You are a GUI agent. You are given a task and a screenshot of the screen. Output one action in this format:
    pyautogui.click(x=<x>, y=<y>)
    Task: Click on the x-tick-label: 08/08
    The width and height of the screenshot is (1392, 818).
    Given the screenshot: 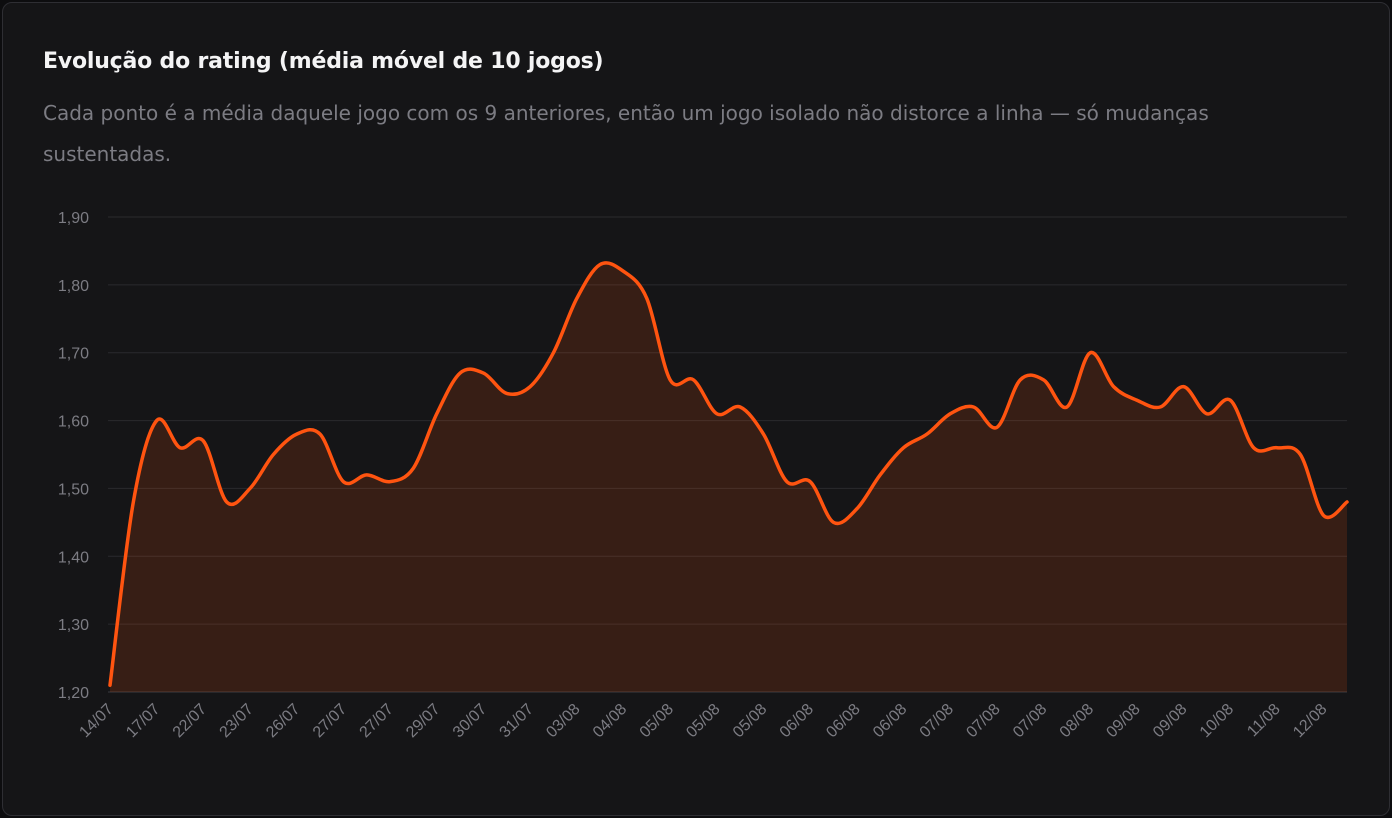 What is the action you would take?
    pyautogui.click(x=1077, y=721)
    